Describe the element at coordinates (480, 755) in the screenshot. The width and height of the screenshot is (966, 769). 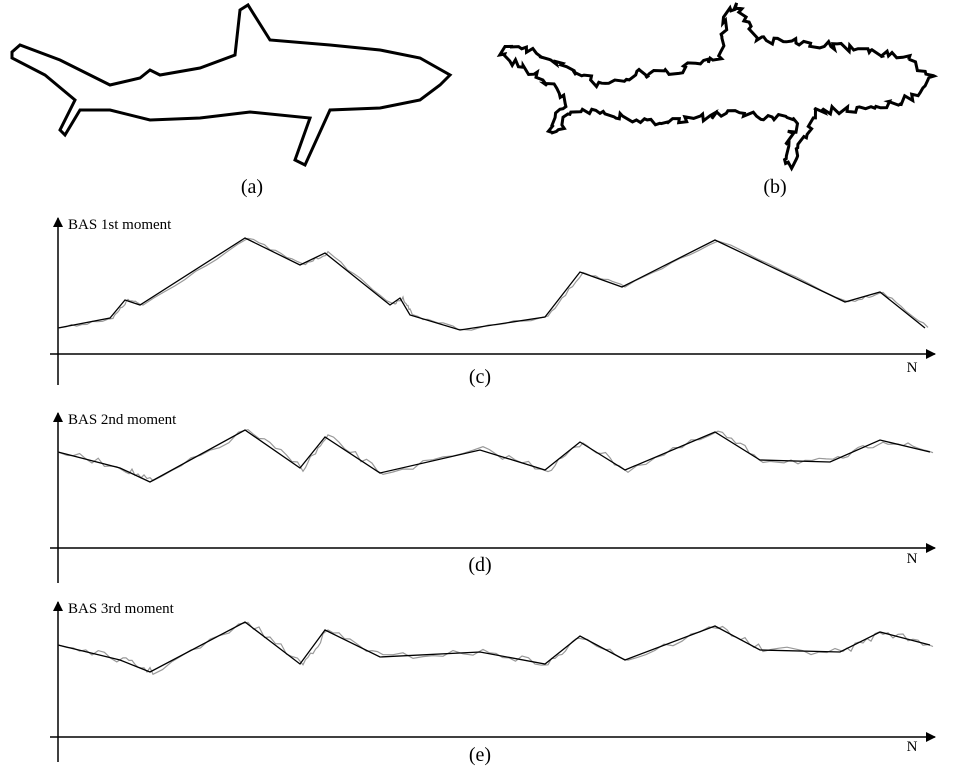
I see `panel-label: (e)` at that location.